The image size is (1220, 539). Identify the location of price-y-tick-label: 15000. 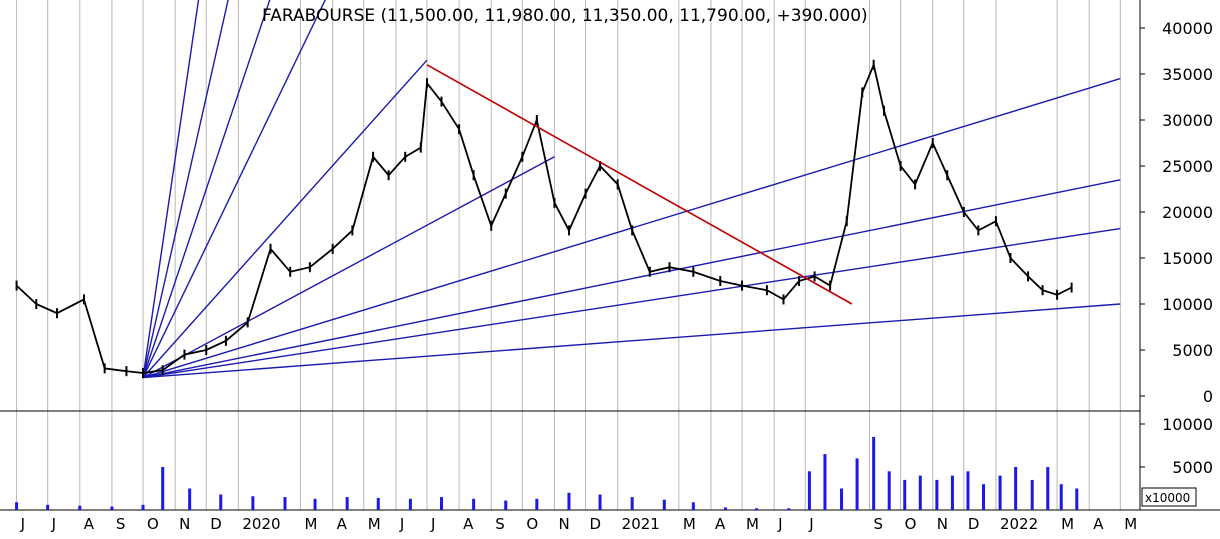
(1187, 258).